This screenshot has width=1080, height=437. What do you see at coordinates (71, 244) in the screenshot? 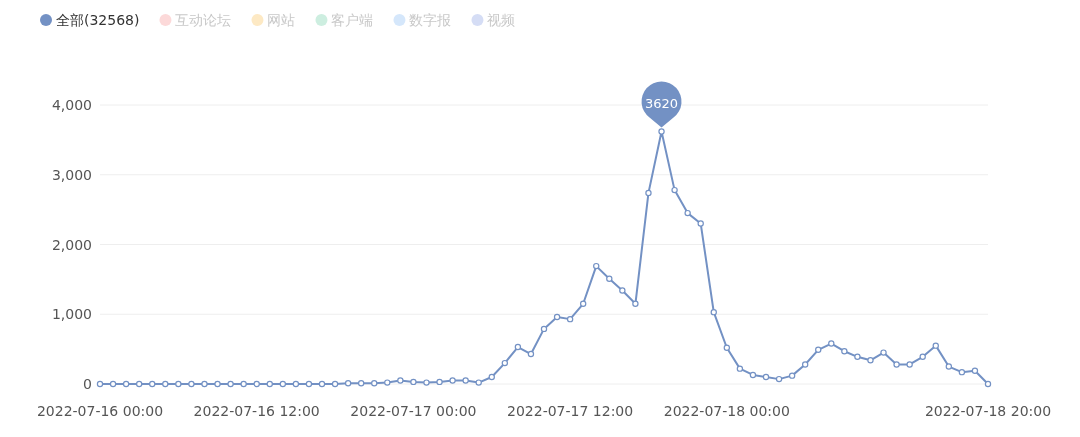
I see `y-tick-label: 2,000` at bounding box center [71, 244].